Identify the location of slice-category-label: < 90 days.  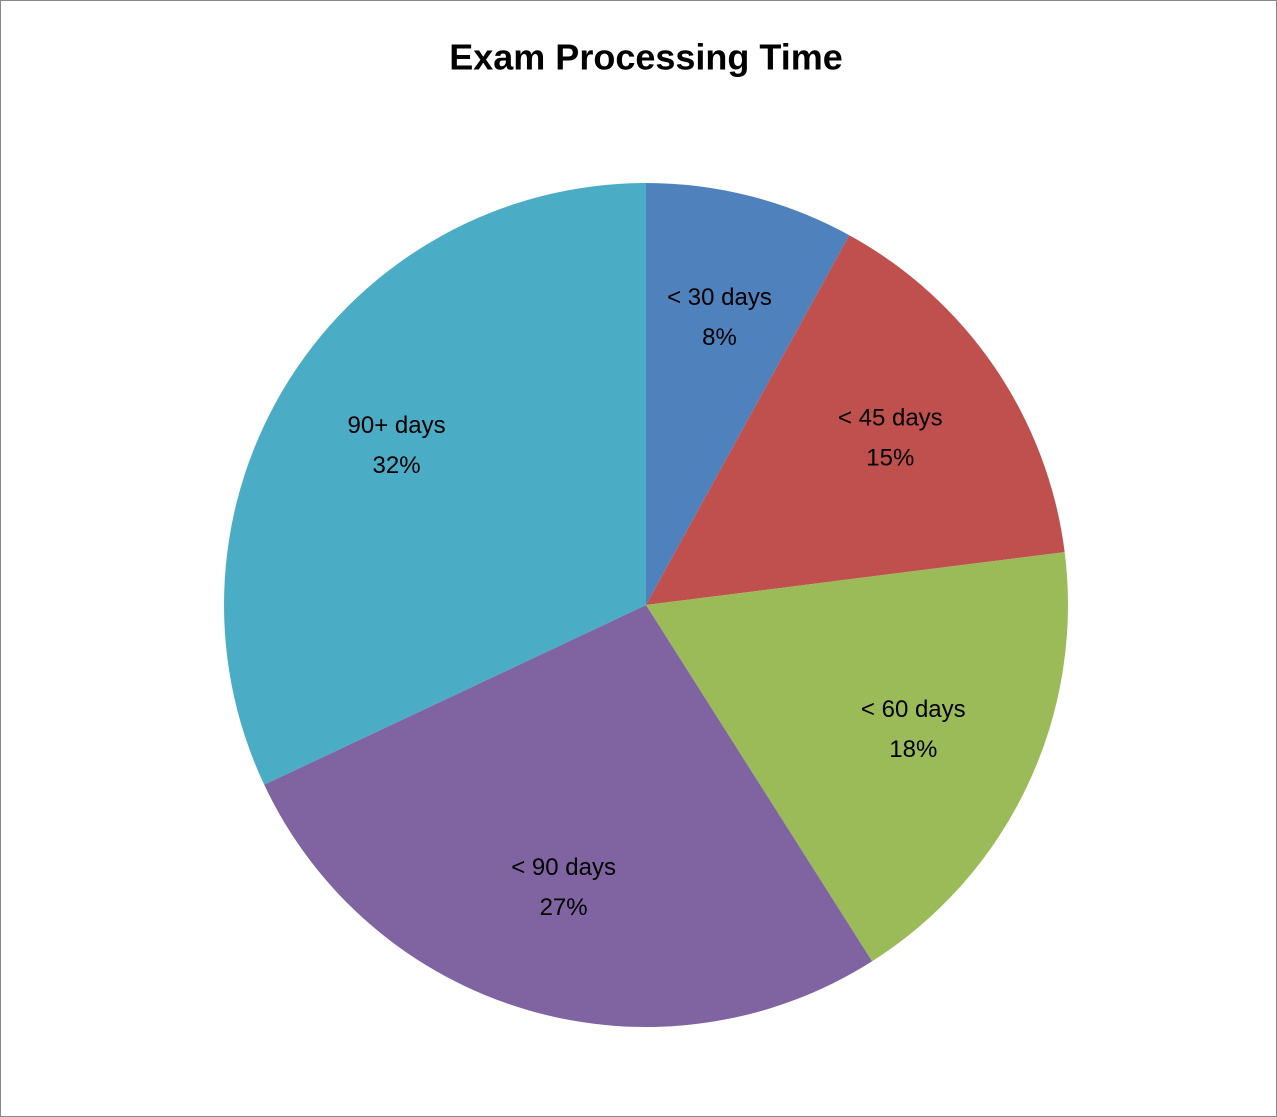
(563, 867).